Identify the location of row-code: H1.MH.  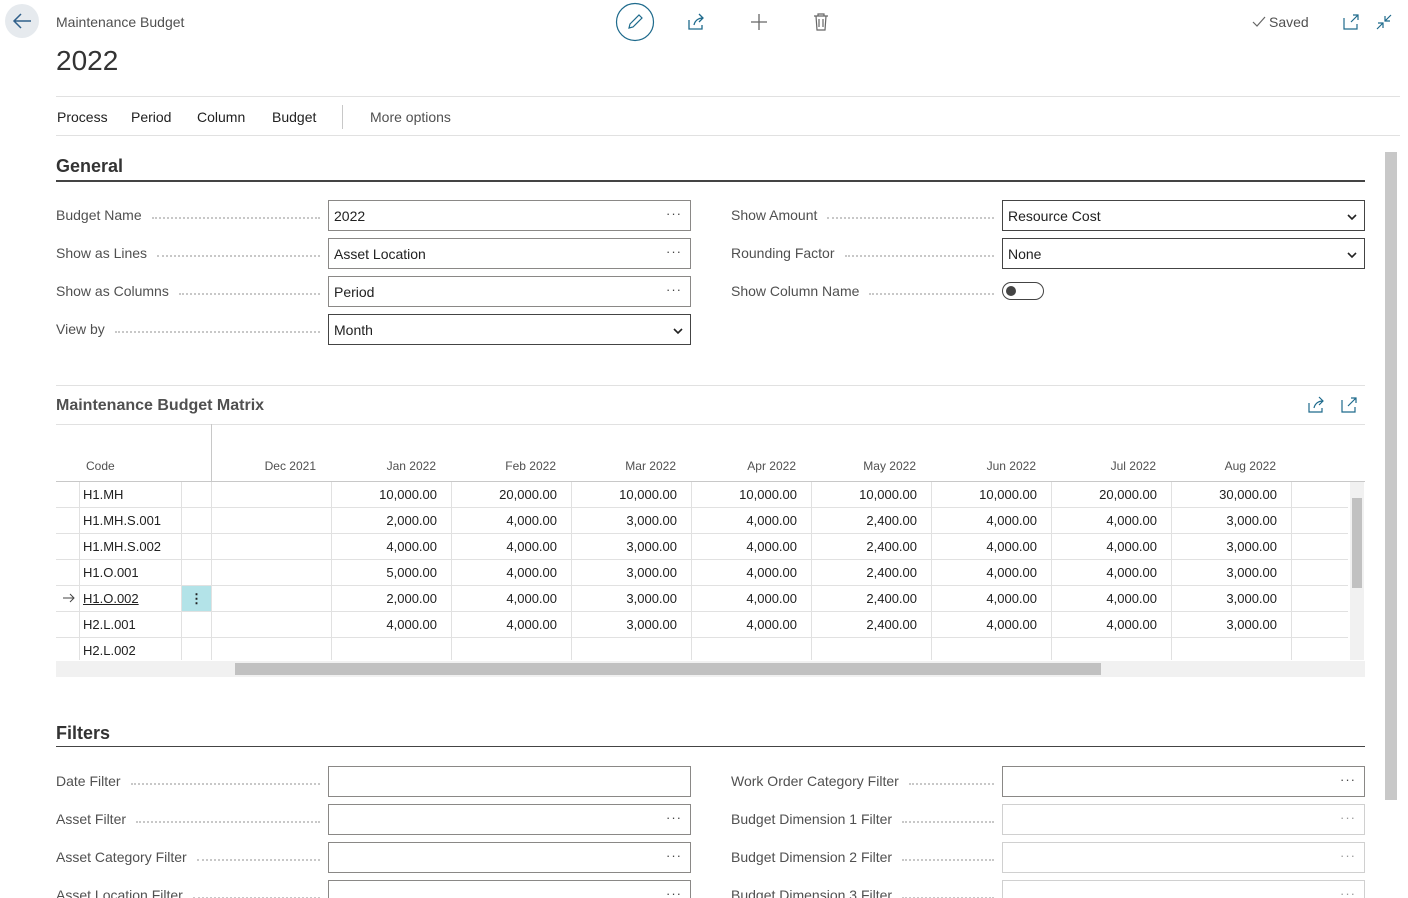
(131, 495).